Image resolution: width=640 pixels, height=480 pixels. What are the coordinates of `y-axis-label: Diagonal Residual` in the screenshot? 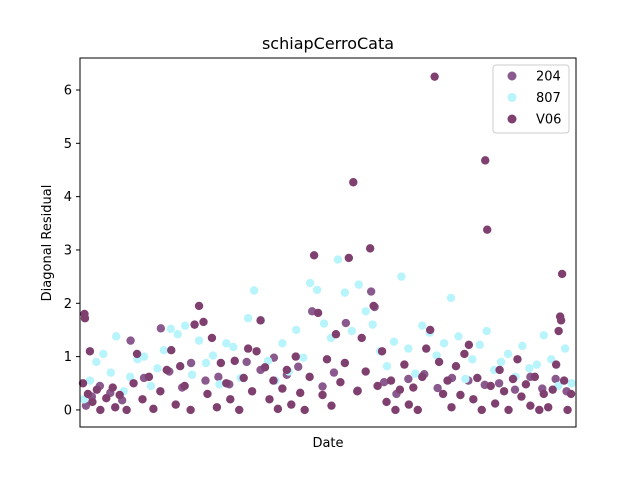 It's located at (47, 243).